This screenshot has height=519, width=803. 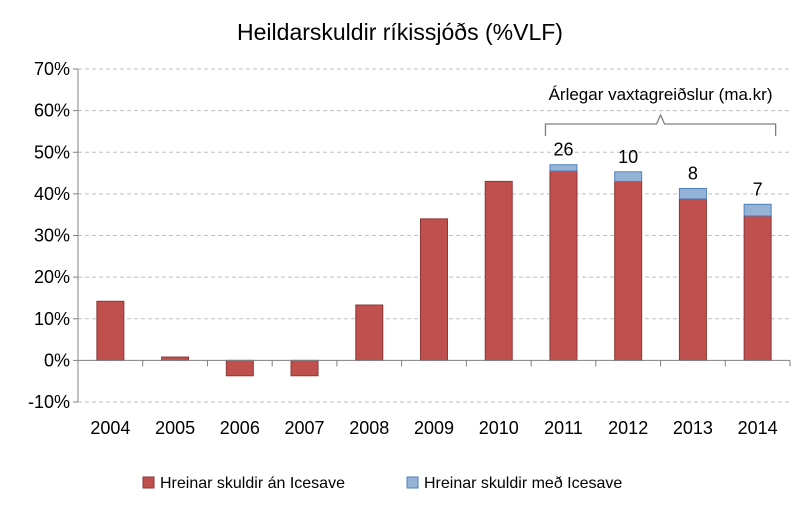 I want to click on bar-2004-net-debt, so click(x=110, y=330).